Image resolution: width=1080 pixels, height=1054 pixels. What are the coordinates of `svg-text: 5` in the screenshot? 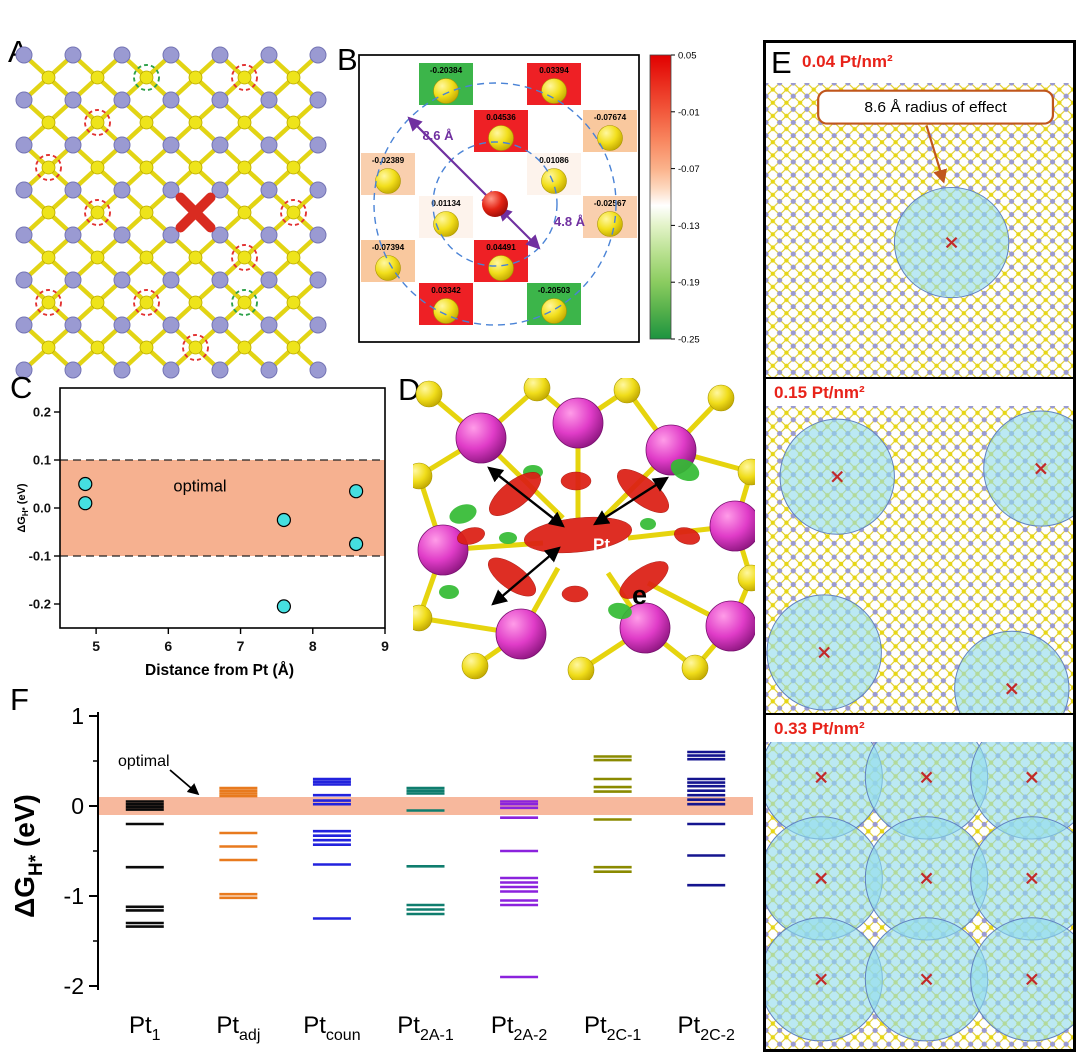 It's located at (96, 646).